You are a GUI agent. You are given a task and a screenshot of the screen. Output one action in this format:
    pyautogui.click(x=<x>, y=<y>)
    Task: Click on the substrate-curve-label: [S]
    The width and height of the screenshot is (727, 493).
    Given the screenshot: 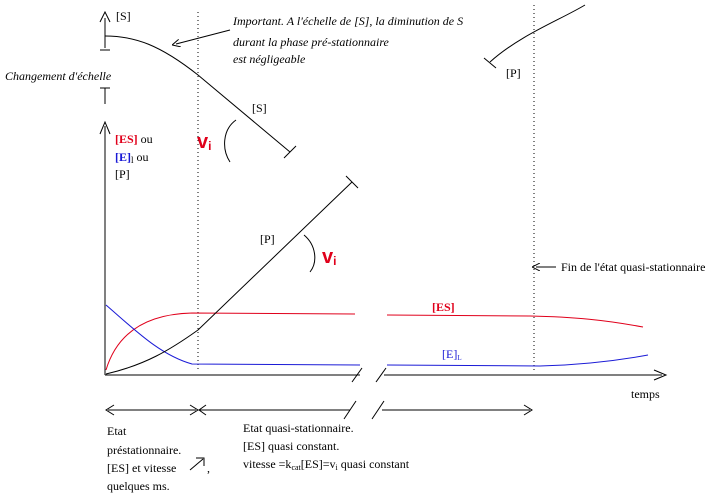 What is the action you would take?
    pyautogui.click(x=259, y=108)
    